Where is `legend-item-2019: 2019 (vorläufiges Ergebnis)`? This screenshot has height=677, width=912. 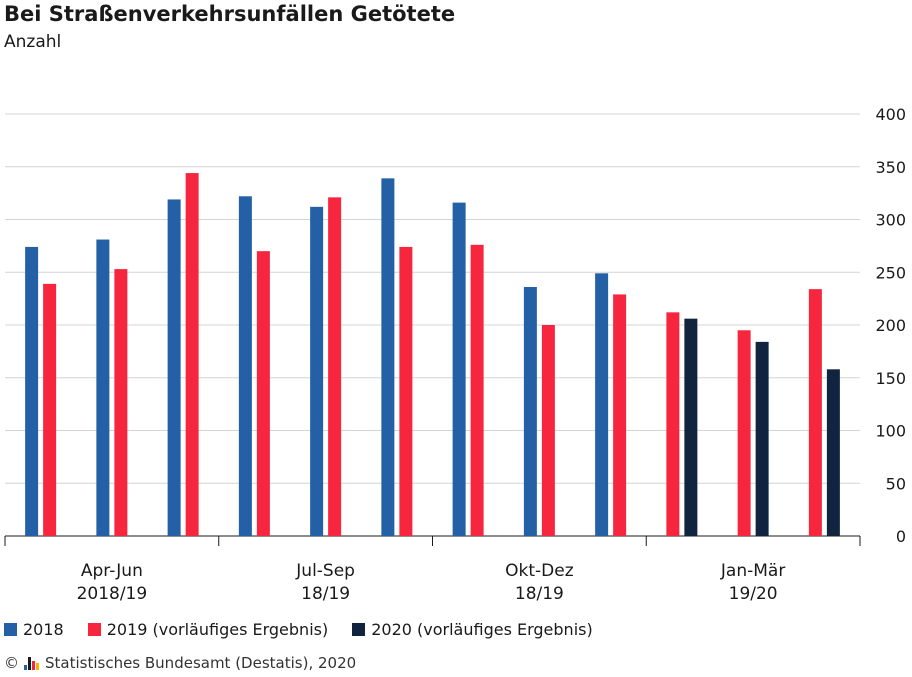 legend-item-2019: 2019 (vorläufiges Ergebnis) is located at coordinates (208, 629).